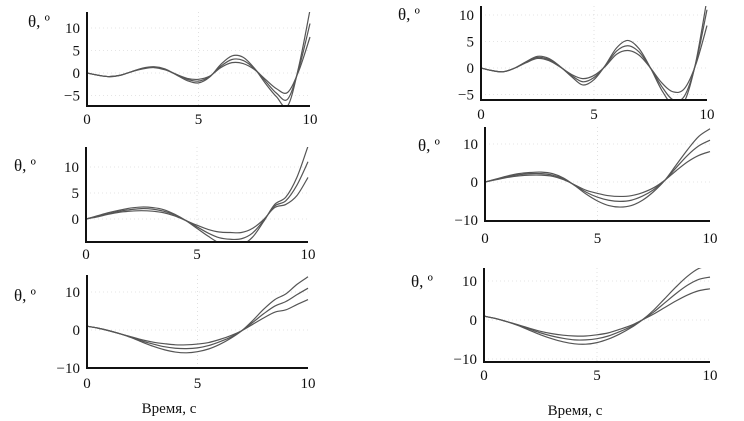  I want to click on subplot-middle-left: 10 5 0 0 5 10 θ, º, so click(165, 205).